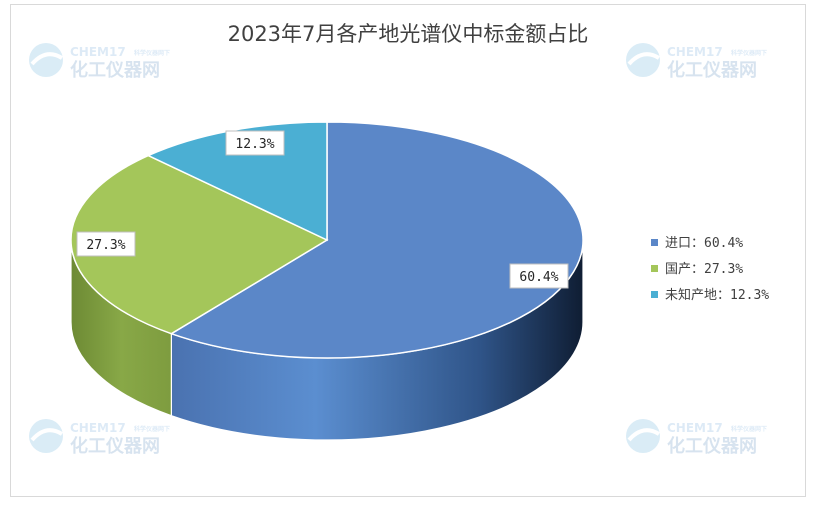  Describe the element at coordinates (199, 244) in the screenshot. I see `pie-slice-domestic` at that location.